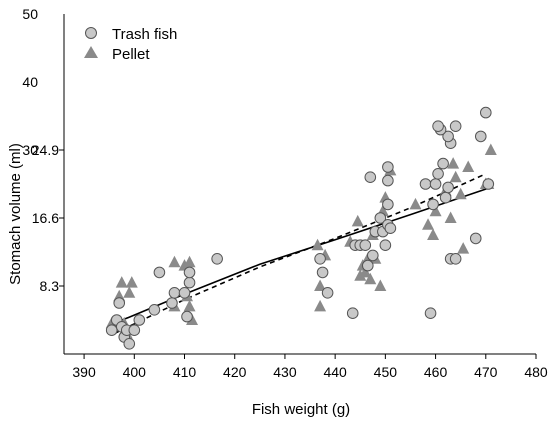 Image resolution: width=550 pixels, height=427 pixels. What do you see at coordinates (130, 44) in the screenshot?
I see `legend: Trash fish Pellet` at bounding box center [130, 44].